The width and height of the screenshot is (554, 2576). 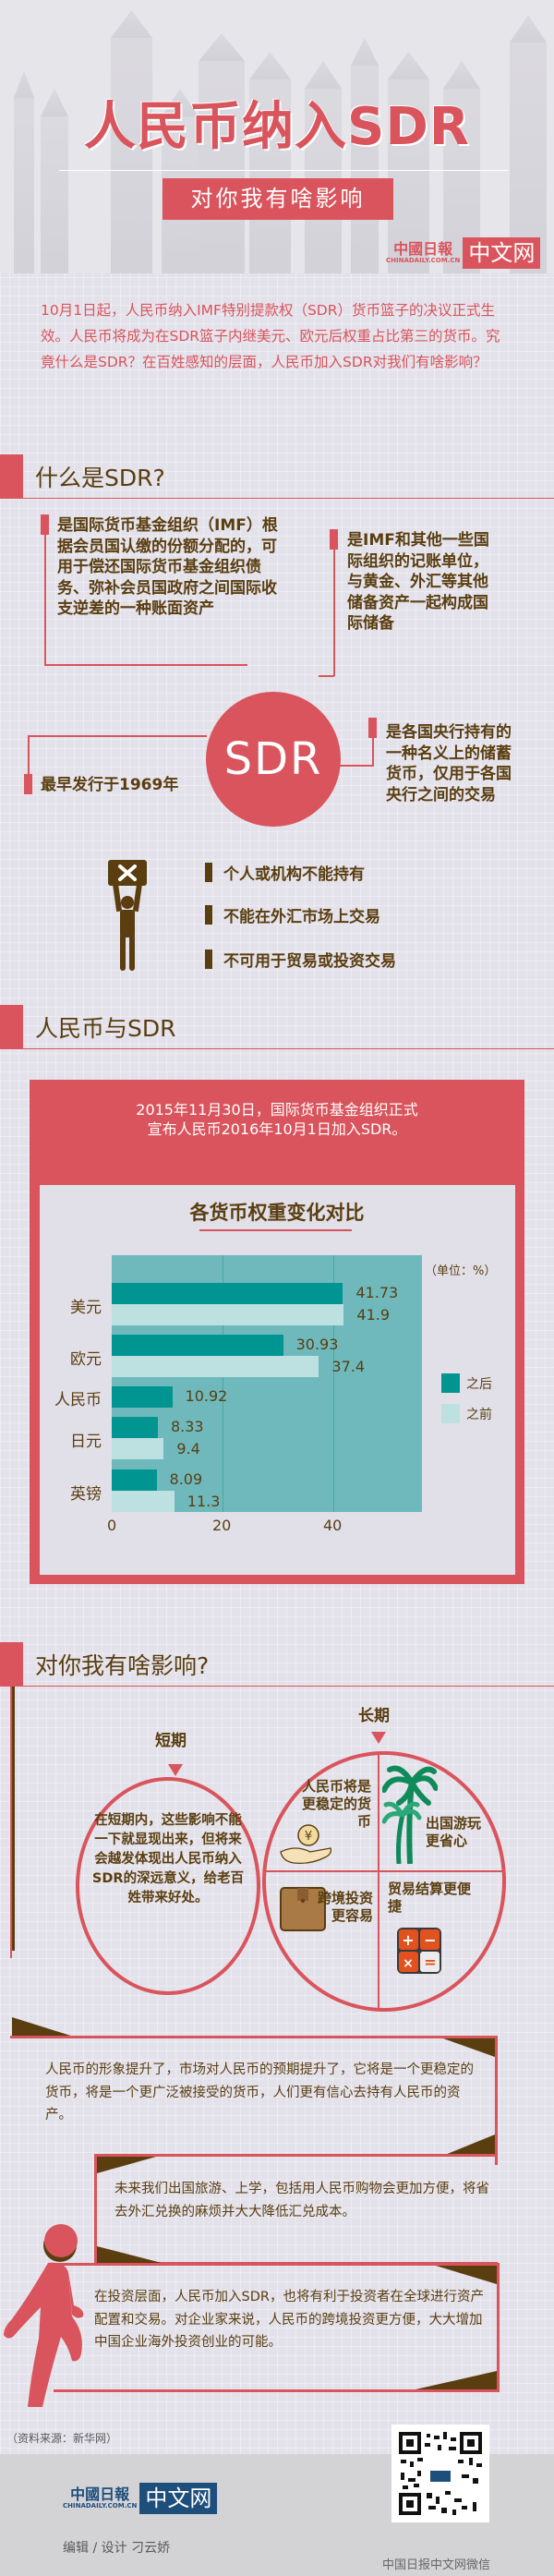 What do you see at coordinates (277, 1129) in the screenshot?
I see `announcement-line-2: 宣布人民币2016年10月1日加入SDR。` at bounding box center [277, 1129].